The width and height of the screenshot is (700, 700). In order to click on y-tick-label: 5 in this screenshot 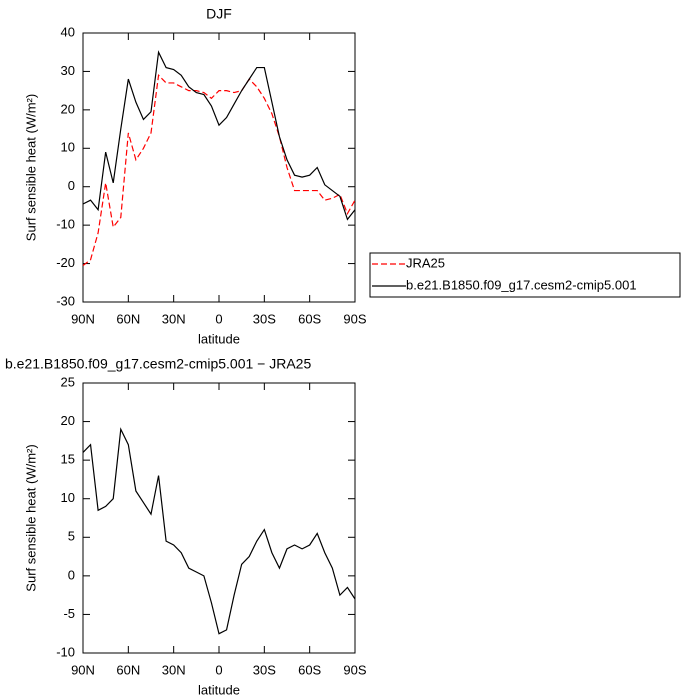, I will do `click(71, 536)`.